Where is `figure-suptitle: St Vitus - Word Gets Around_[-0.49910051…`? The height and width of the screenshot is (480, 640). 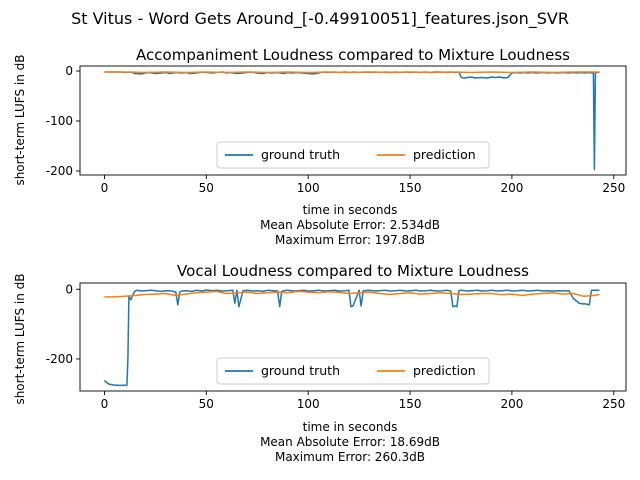 figure-suptitle: St Vitus - Word Gets Around_[-0.49910051… is located at coordinates (320, 19).